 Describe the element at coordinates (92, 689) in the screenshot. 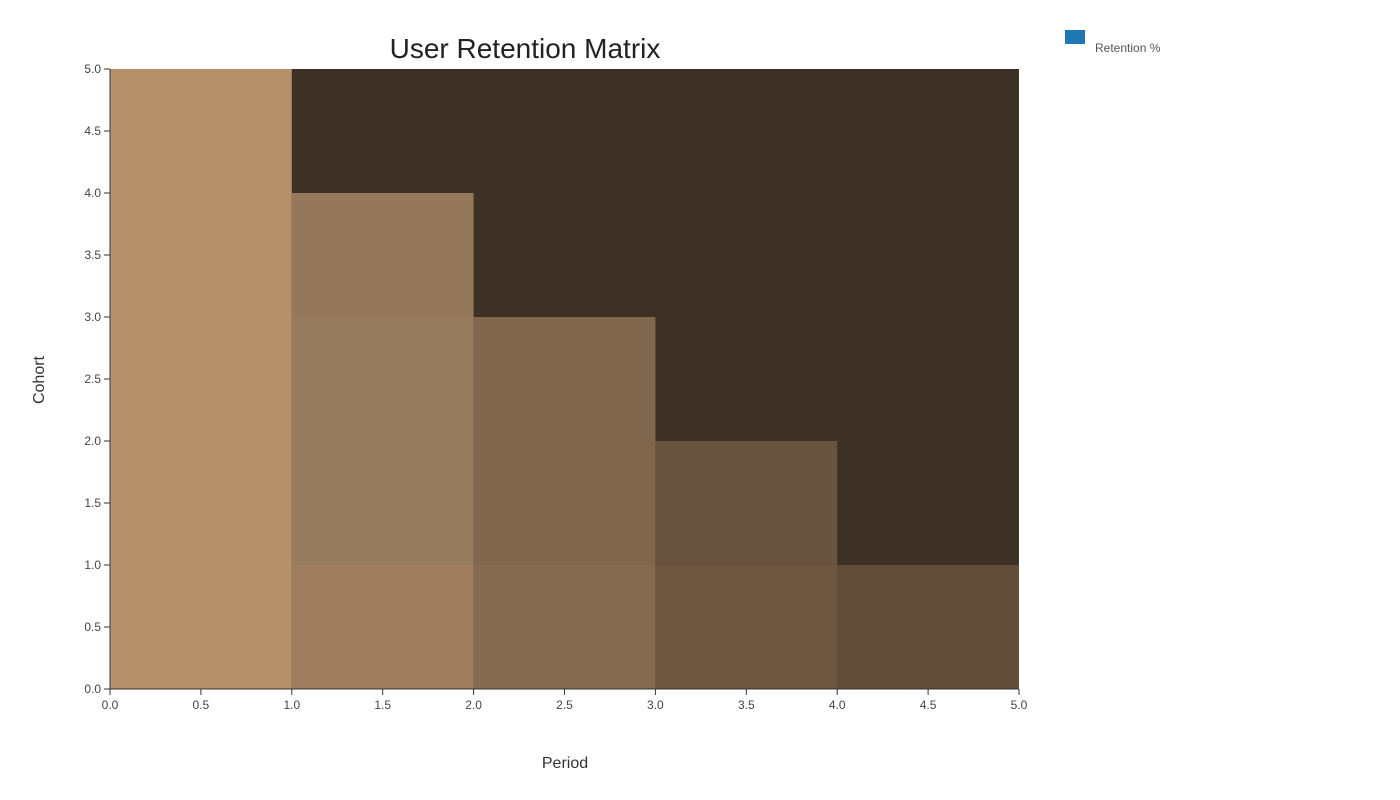

I see `y-tick-label: 0.0` at that location.